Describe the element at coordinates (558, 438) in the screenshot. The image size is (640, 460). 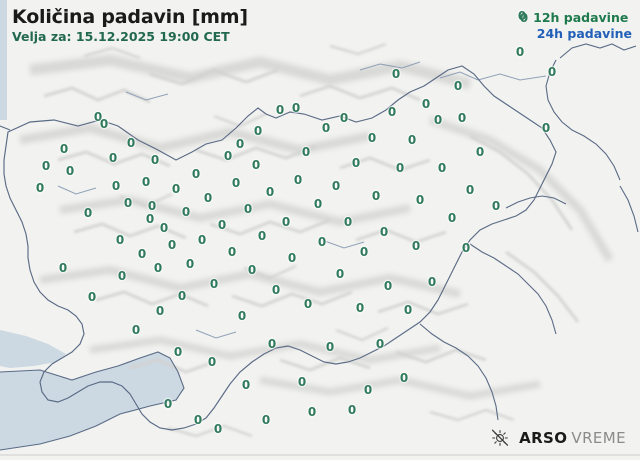
I see `arso-vreme-logo: ARSO VREME` at that location.